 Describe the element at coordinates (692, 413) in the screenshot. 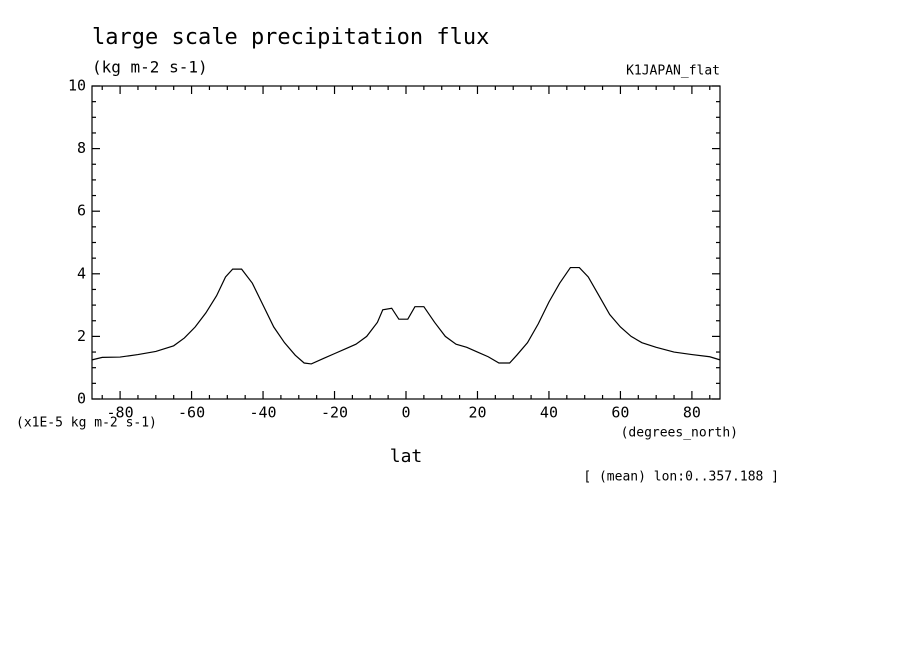

I see `x-tick-label: 80` at that location.